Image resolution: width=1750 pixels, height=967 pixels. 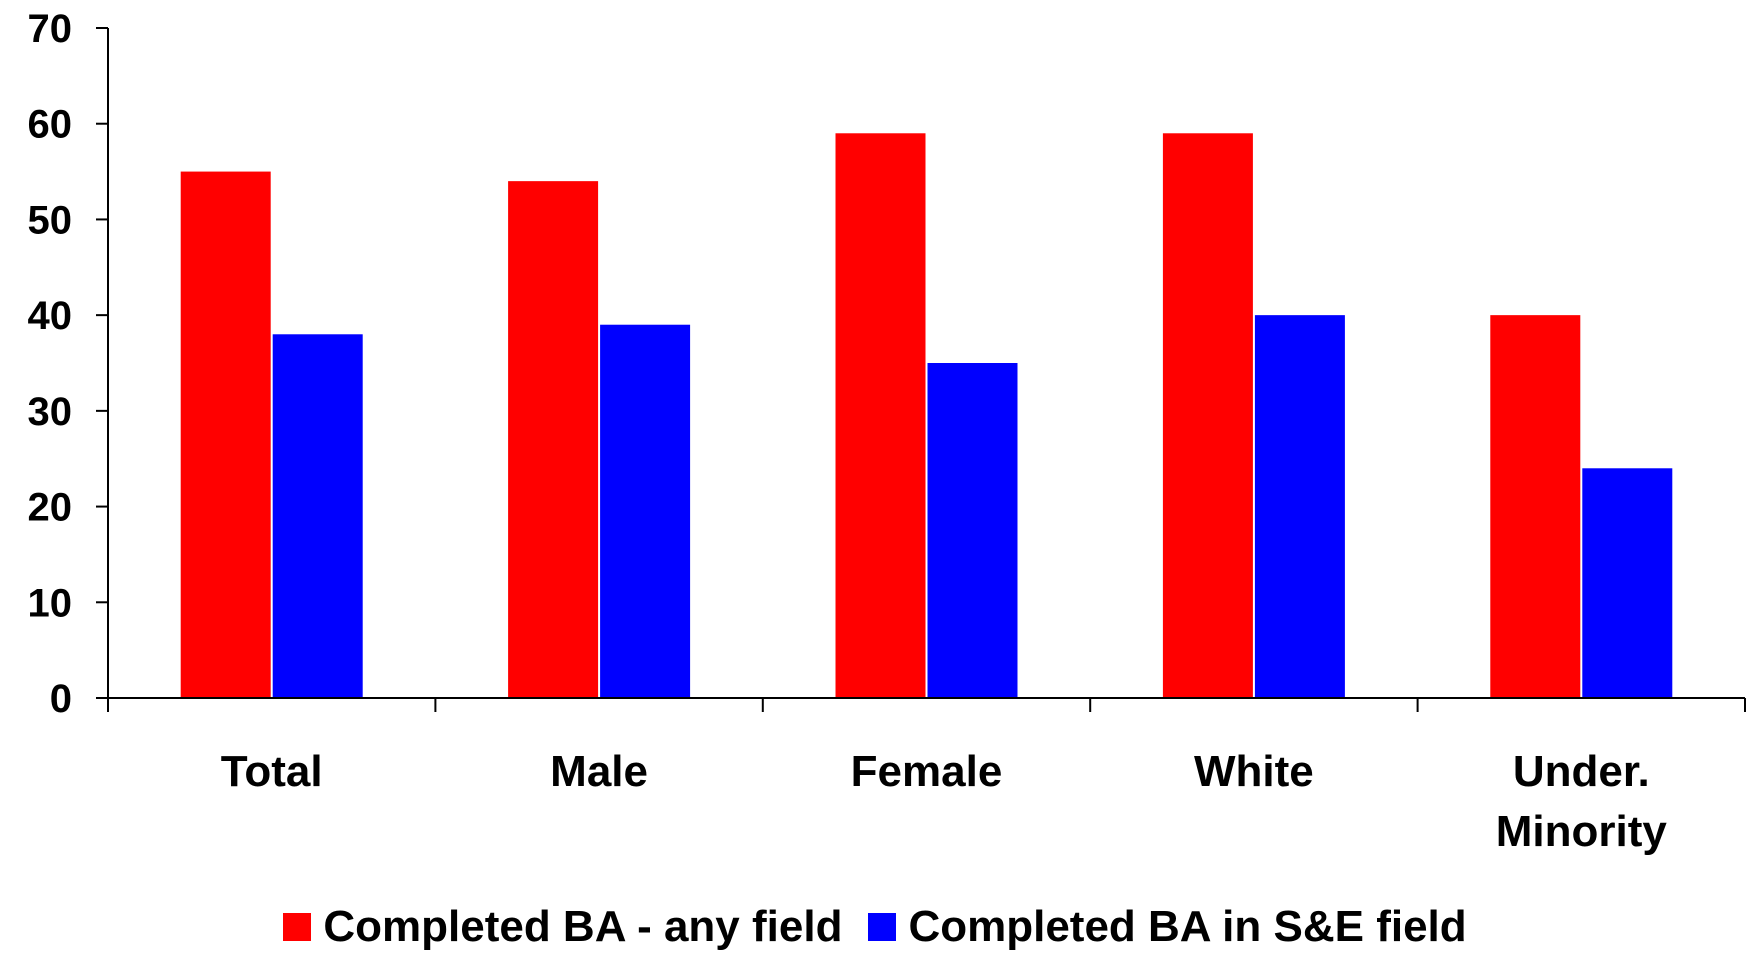 I want to click on x-tick-label-4-line-1: Minority, so click(x=1582, y=831).